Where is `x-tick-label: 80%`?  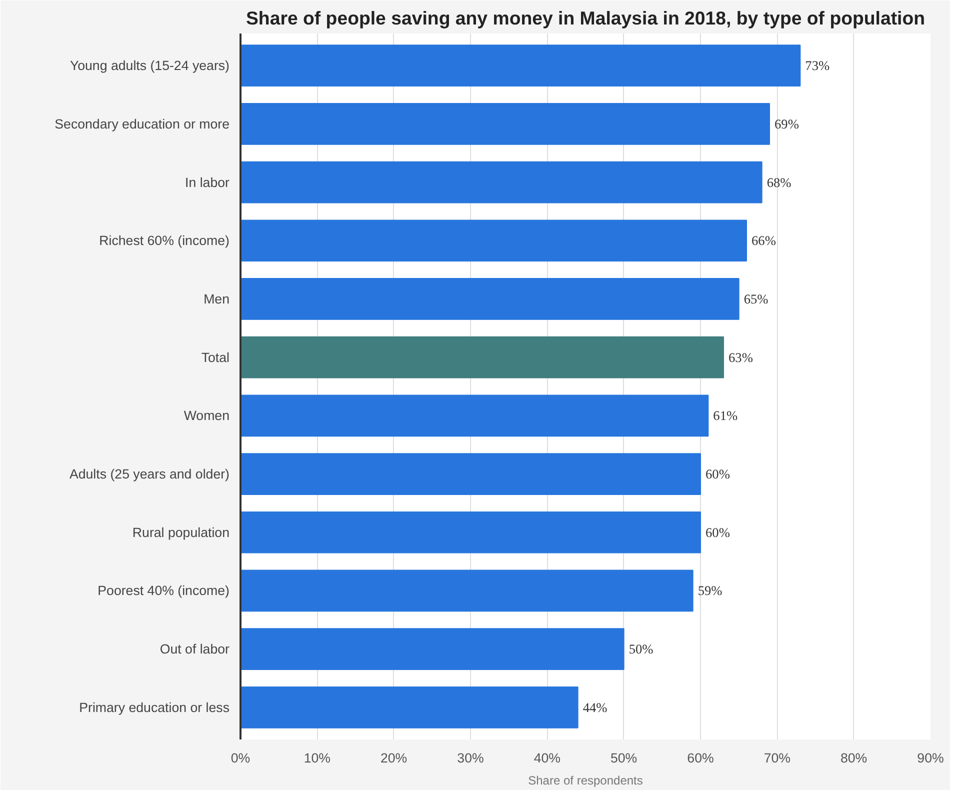
x-tick-label: 80% is located at coordinates (854, 758).